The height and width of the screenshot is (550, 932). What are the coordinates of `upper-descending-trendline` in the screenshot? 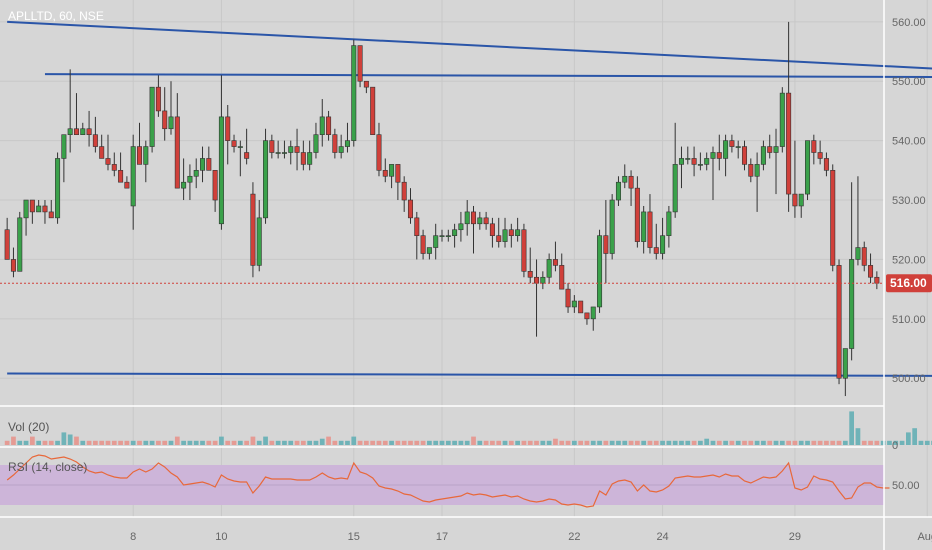 It's located at (469, 45).